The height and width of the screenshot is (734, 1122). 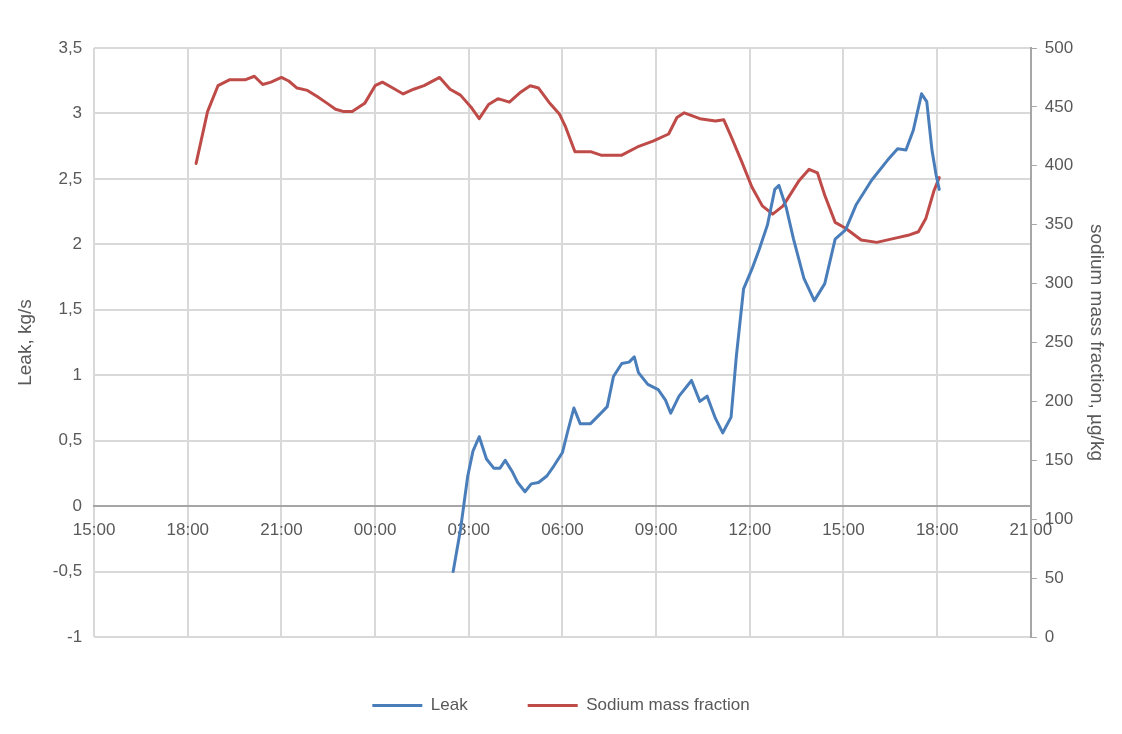 I want to click on y-tick-label: 3,5, so click(x=70, y=47).